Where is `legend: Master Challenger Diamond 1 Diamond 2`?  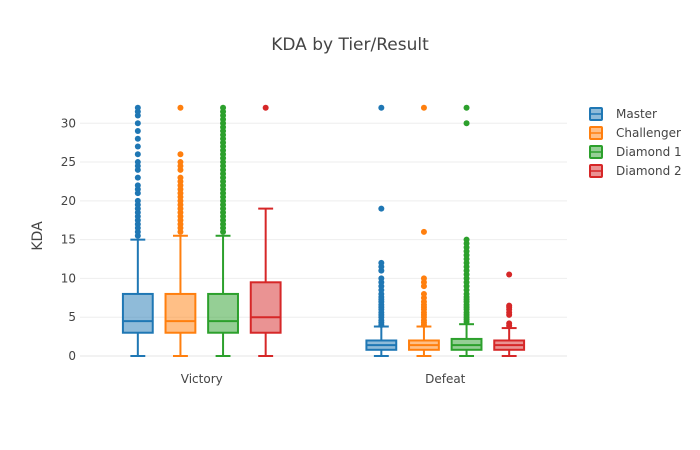
legend: Master Challenger Diamond 1 Diamond 2 is located at coordinates (635, 142).